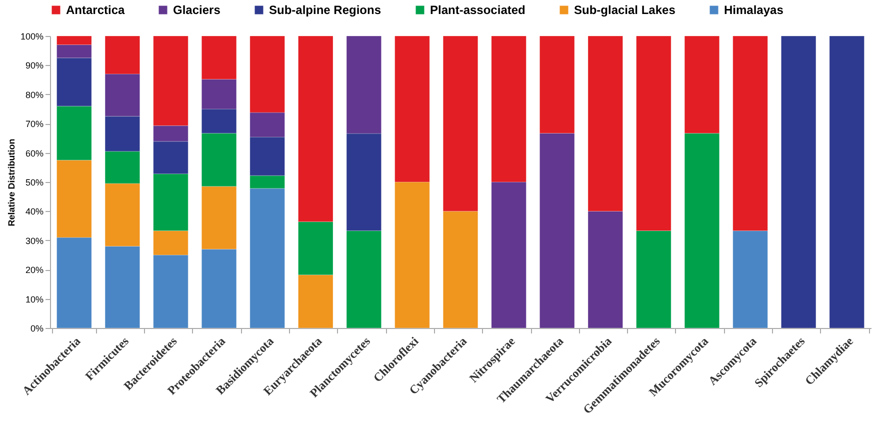 Image resolution: width=883 pixels, height=424 pixels. Describe the element at coordinates (96, 10) in the screenshot. I see `legend-label: Antarctica` at that location.